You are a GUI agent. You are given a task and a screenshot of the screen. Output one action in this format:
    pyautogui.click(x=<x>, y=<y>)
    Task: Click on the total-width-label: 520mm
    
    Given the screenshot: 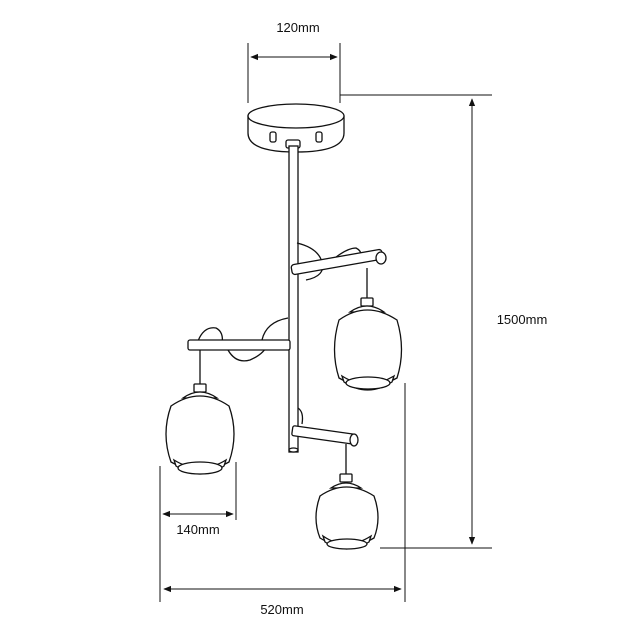 What is the action you would take?
    pyautogui.click(x=281, y=609)
    